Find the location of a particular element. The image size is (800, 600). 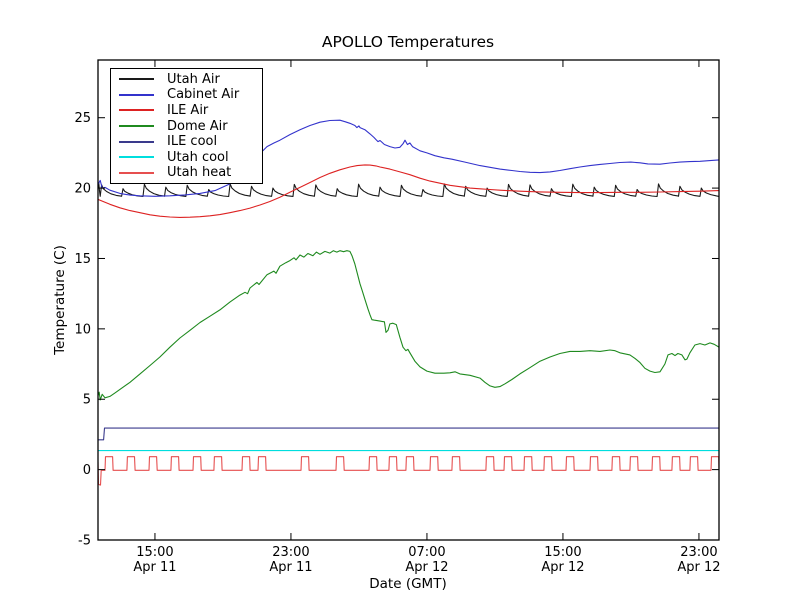

x-axis-label: Date (GMT) is located at coordinates (407, 584).